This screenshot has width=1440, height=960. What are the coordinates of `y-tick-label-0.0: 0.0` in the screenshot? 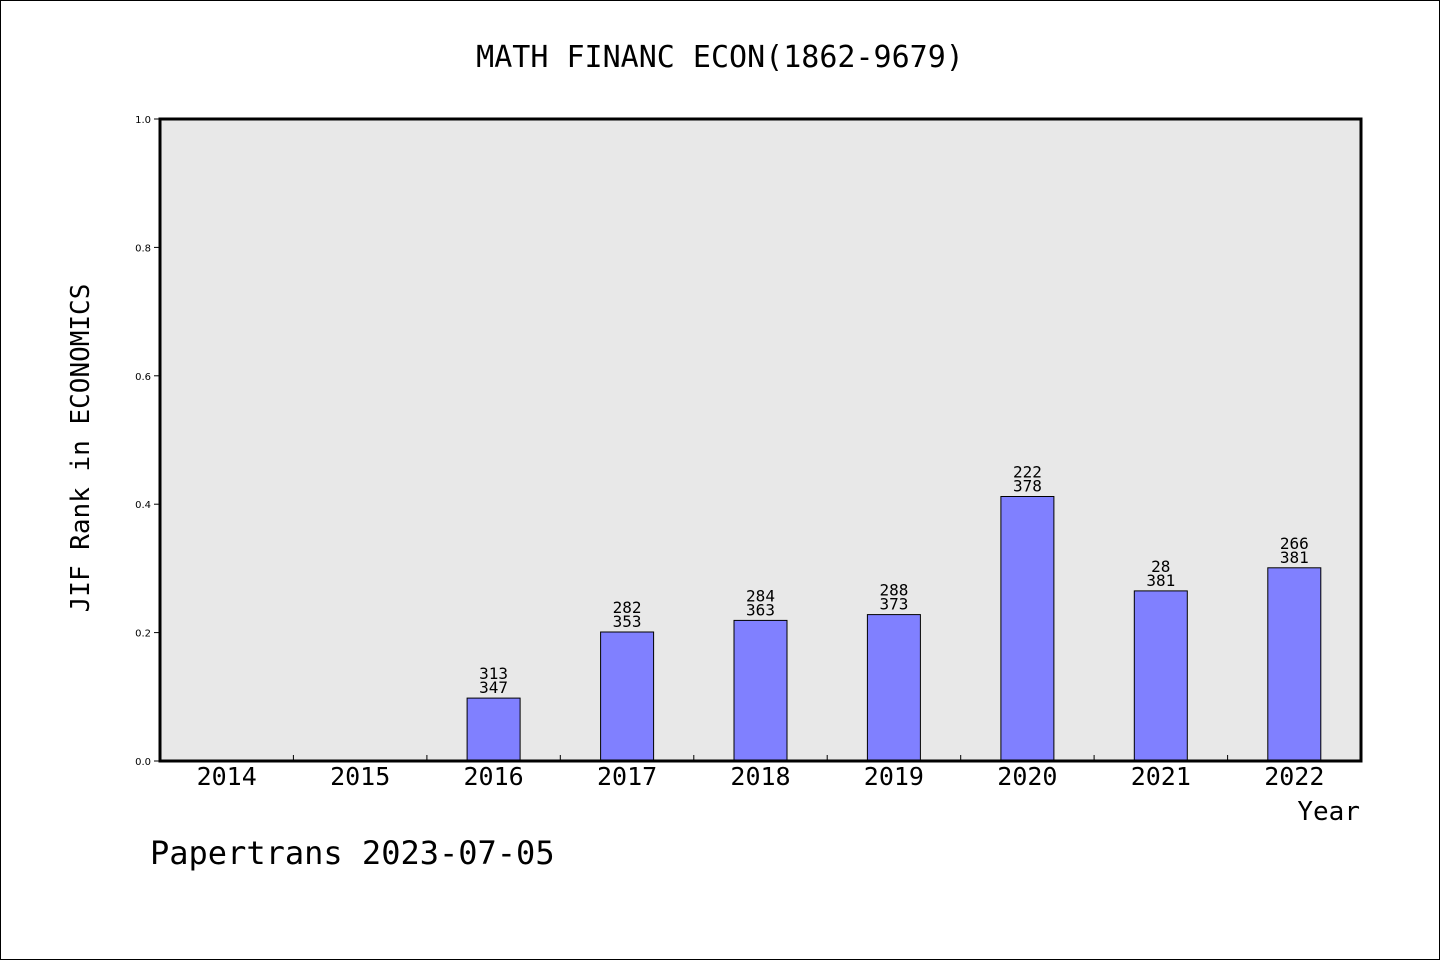 It's located at (143, 762).